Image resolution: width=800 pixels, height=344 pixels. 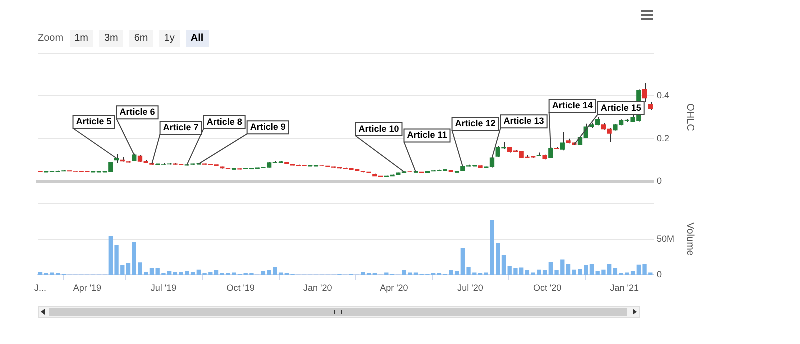 I want to click on range-button: 3m, so click(x=111, y=38).